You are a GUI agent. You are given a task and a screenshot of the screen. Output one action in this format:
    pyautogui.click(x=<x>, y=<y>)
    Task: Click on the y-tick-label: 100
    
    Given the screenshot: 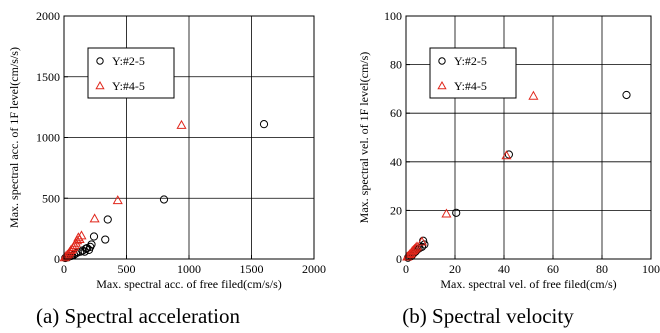 What is the action you would take?
    pyautogui.click(x=393, y=16)
    